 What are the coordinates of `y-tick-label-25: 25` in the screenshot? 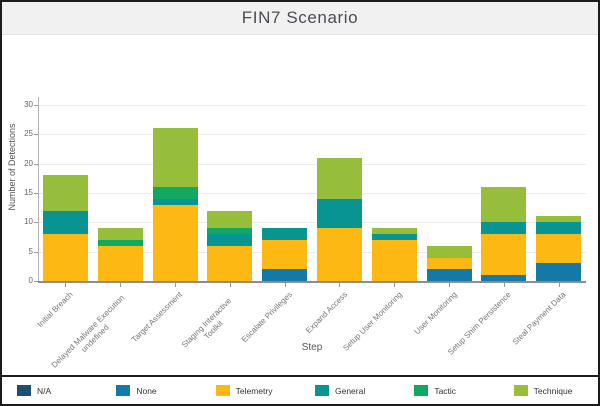 It's located at (28, 134).